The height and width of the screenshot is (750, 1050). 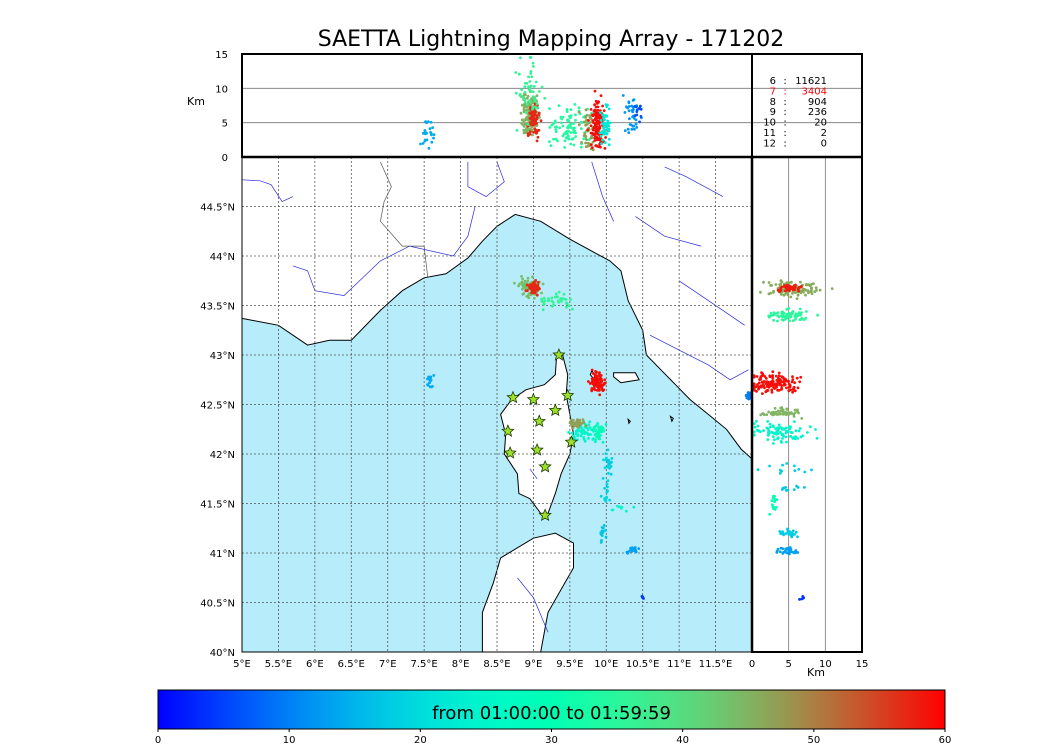 I want to click on map-y-tick-label: 42.5°N, so click(x=217, y=406).